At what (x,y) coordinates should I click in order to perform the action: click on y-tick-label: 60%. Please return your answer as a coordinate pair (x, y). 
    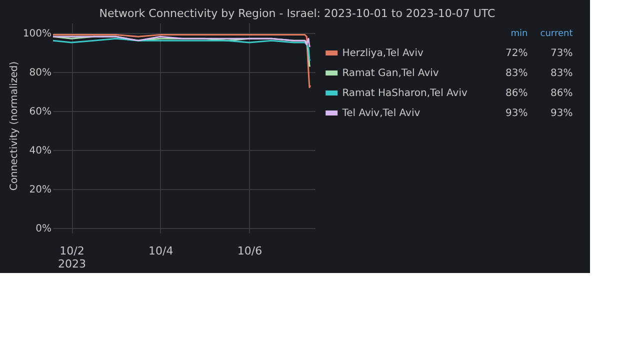
    Looking at the image, I should click on (40, 112).